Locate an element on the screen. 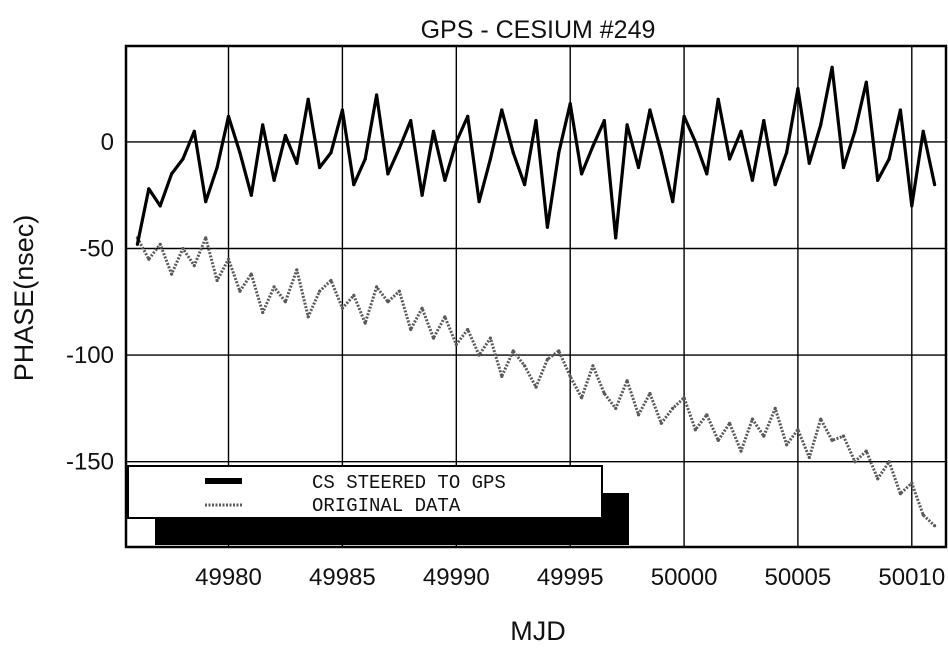 The image size is (948, 649). y-tick-labels: 0 -50 -100 -150 is located at coordinates (90, 302).